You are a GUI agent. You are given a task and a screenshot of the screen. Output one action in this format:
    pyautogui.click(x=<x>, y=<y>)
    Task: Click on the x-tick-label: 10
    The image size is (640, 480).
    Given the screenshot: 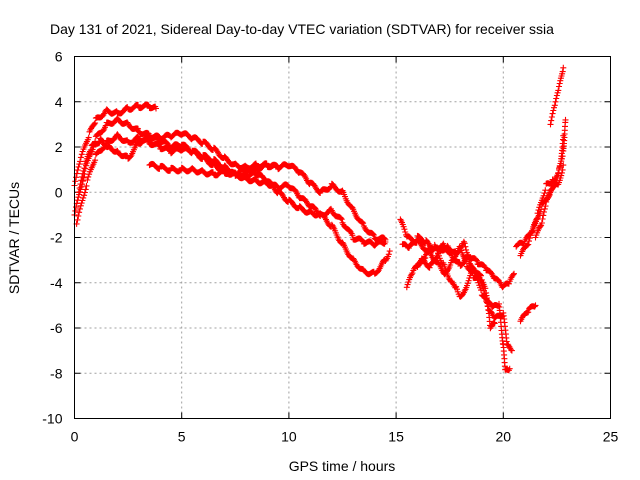 What is the action you would take?
    pyautogui.click(x=289, y=437)
    